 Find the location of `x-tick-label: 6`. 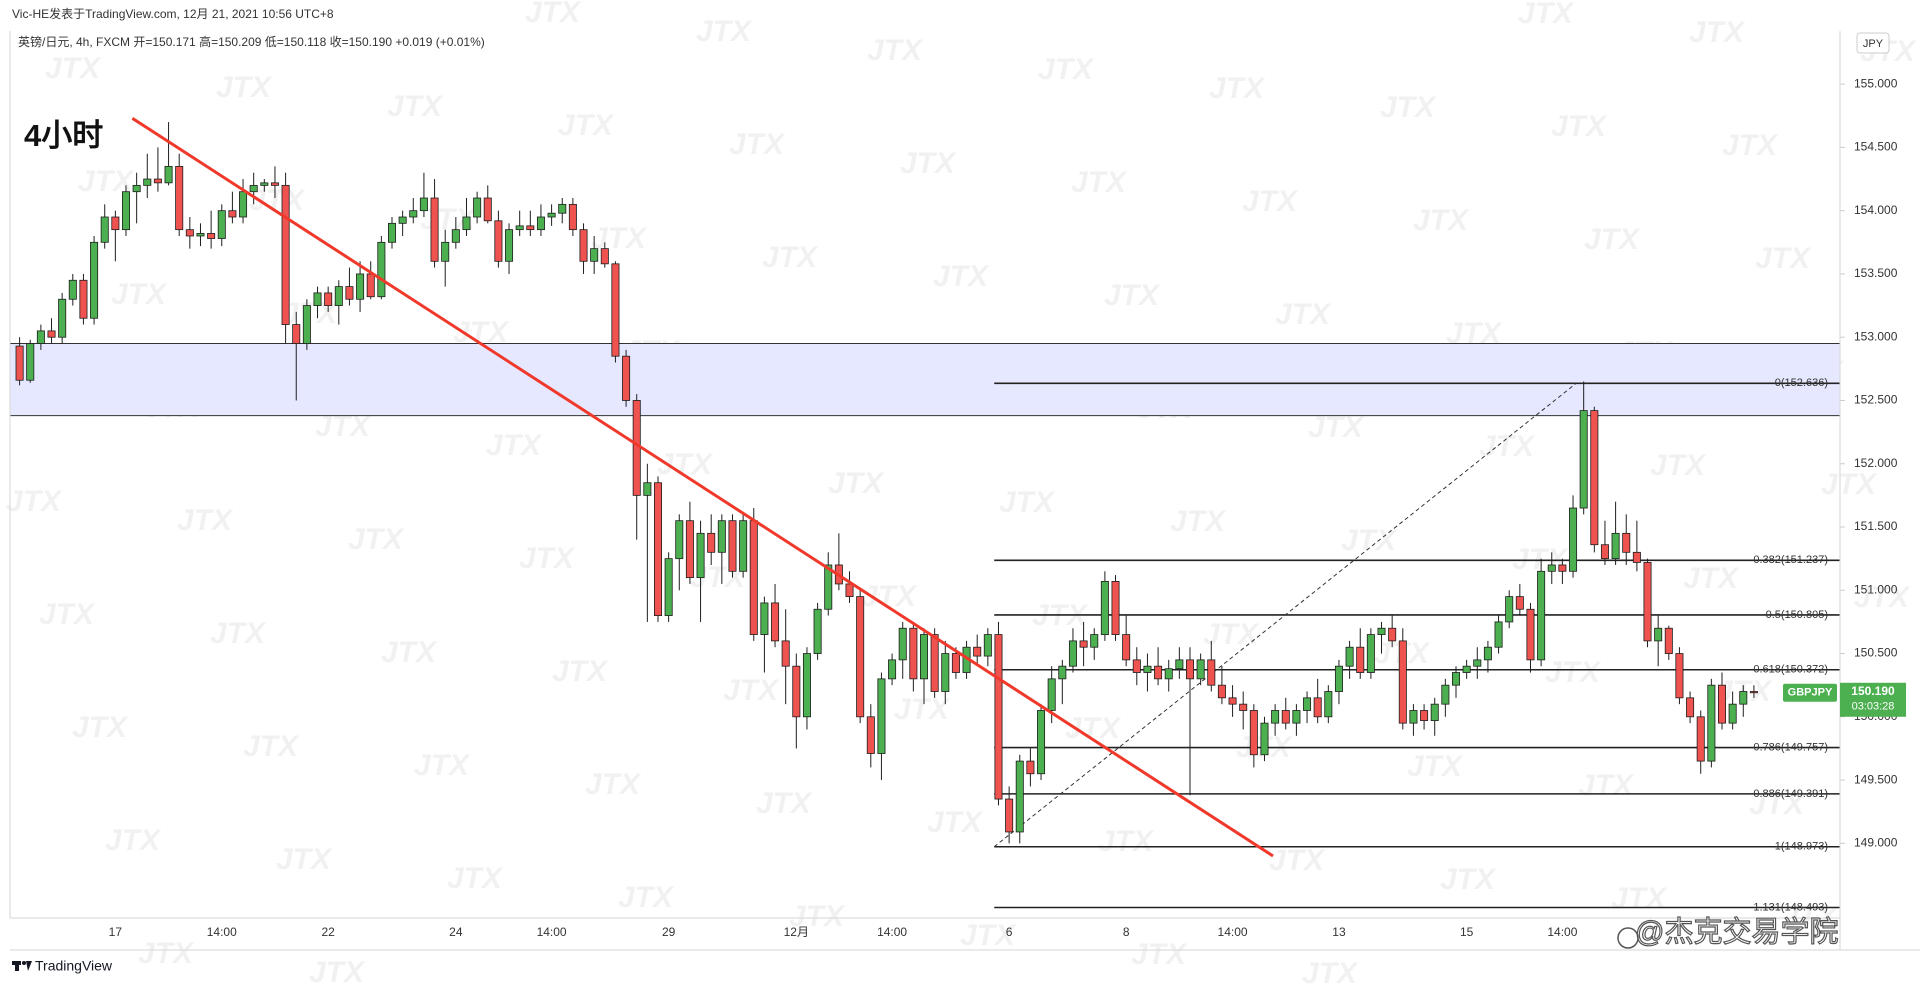

x-tick-label: 6 is located at coordinates (1009, 932).